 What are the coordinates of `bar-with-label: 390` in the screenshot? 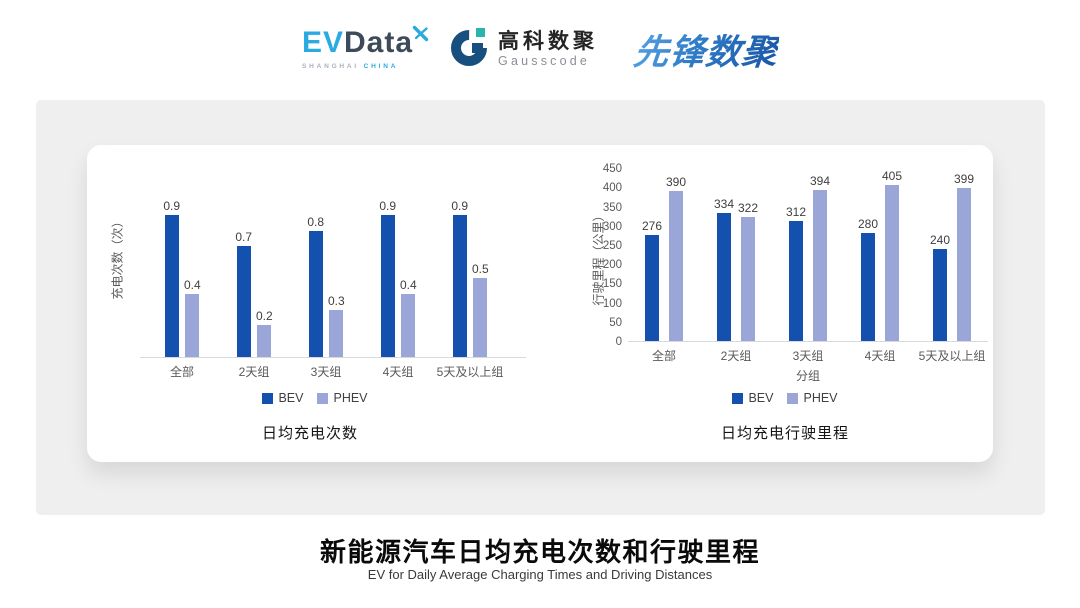 It's located at (676, 258).